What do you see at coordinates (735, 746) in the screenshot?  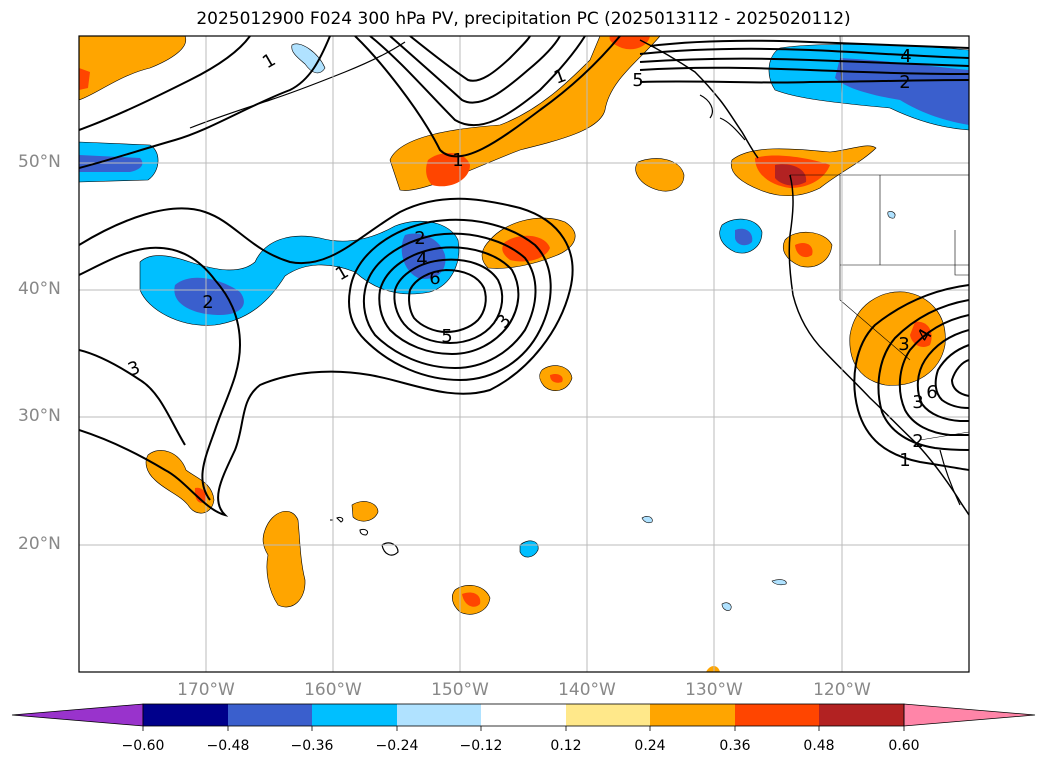 I see `colorbar-tick-label: 0.36` at bounding box center [735, 746].